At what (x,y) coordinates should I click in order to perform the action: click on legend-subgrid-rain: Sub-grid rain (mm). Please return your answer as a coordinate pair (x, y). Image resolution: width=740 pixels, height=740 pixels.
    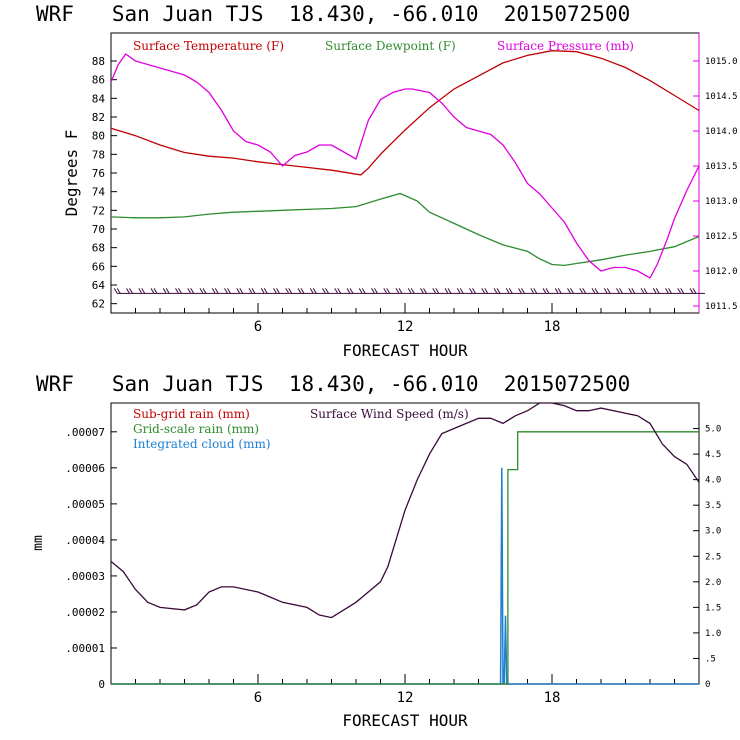
    Looking at the image, I should click on (191, 414).